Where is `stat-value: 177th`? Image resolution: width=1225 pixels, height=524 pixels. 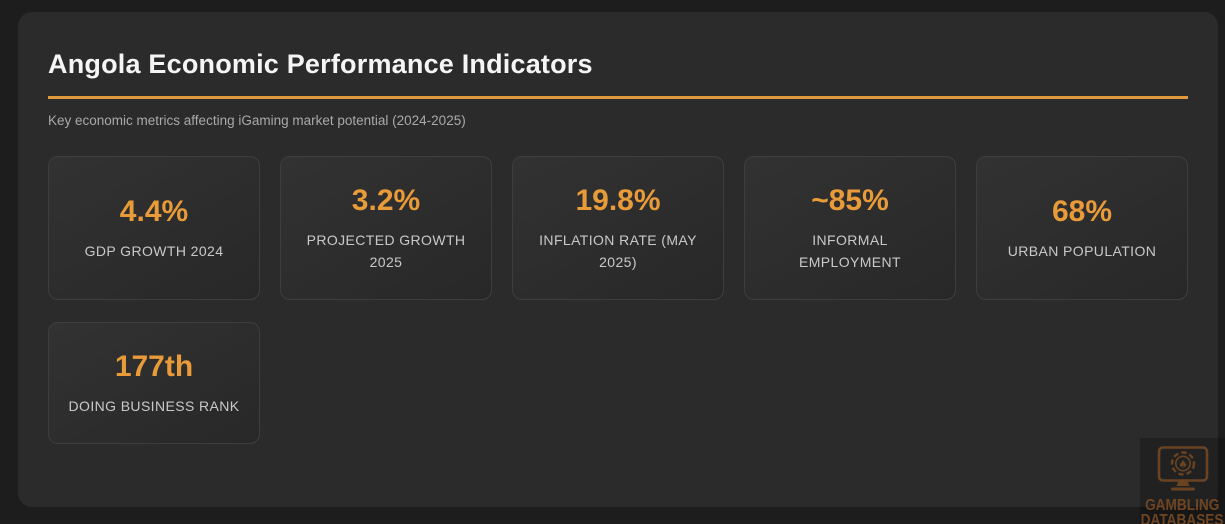 stat-value: 177th is located at coordinates (154, 367).